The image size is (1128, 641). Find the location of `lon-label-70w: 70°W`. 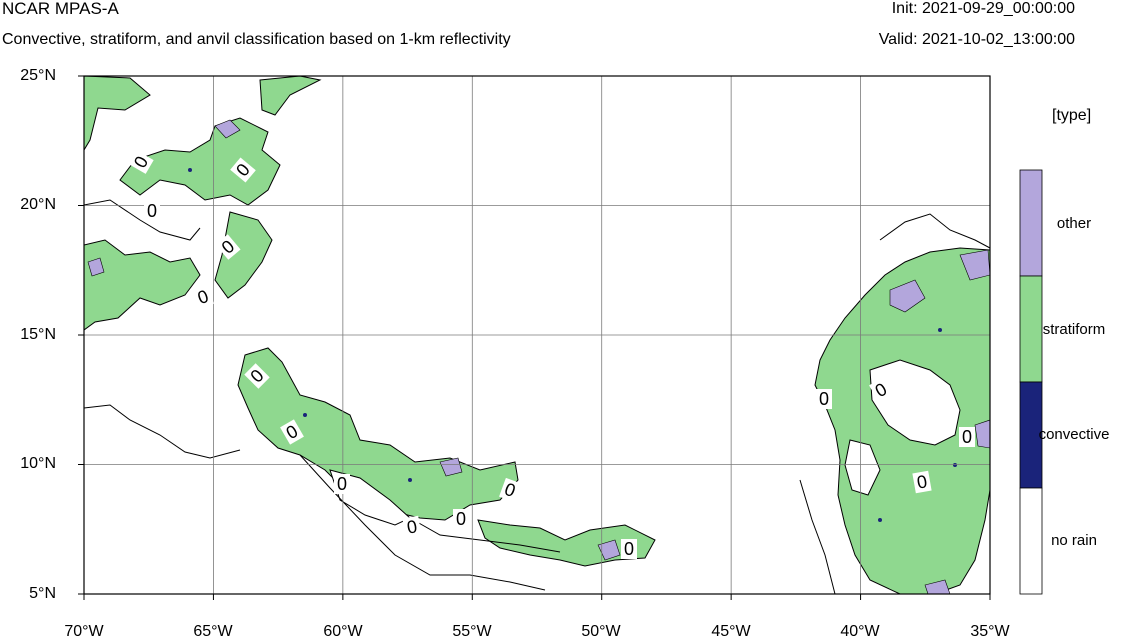

lon-label-70w: 70°W is located at coordinates (84, 631).